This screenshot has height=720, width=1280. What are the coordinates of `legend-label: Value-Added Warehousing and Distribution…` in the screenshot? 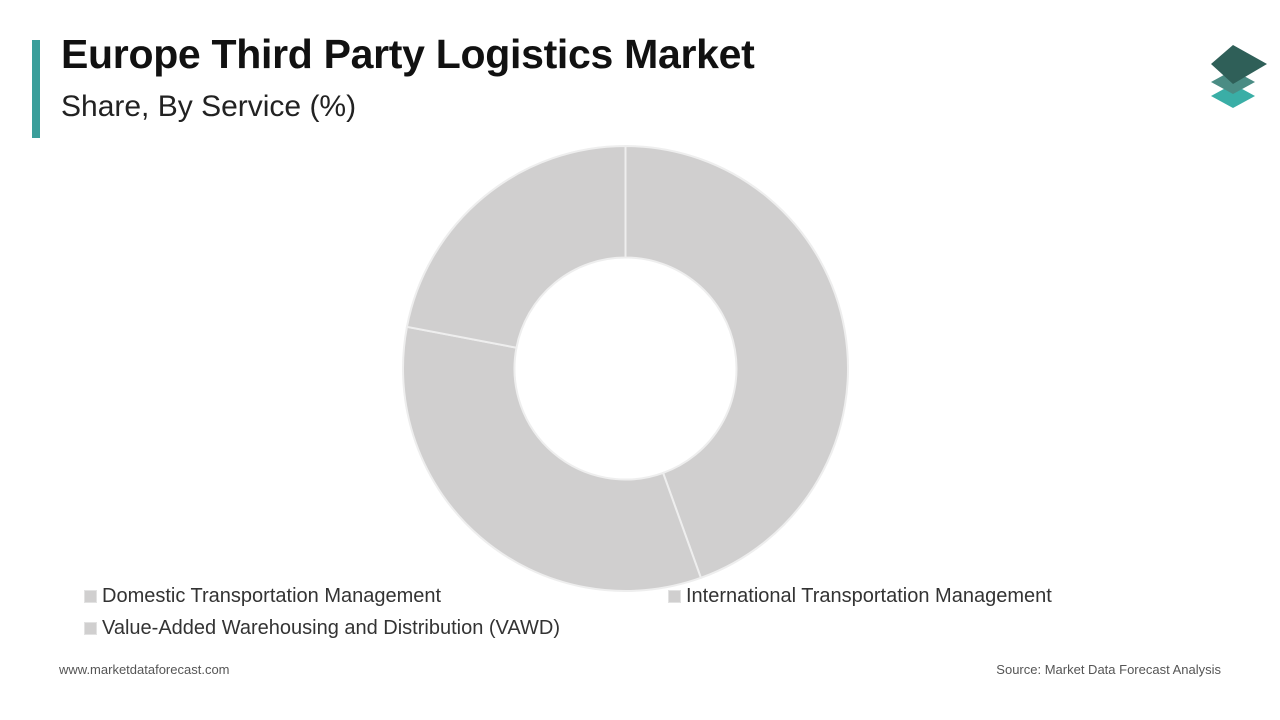 It's located at (331, 628).